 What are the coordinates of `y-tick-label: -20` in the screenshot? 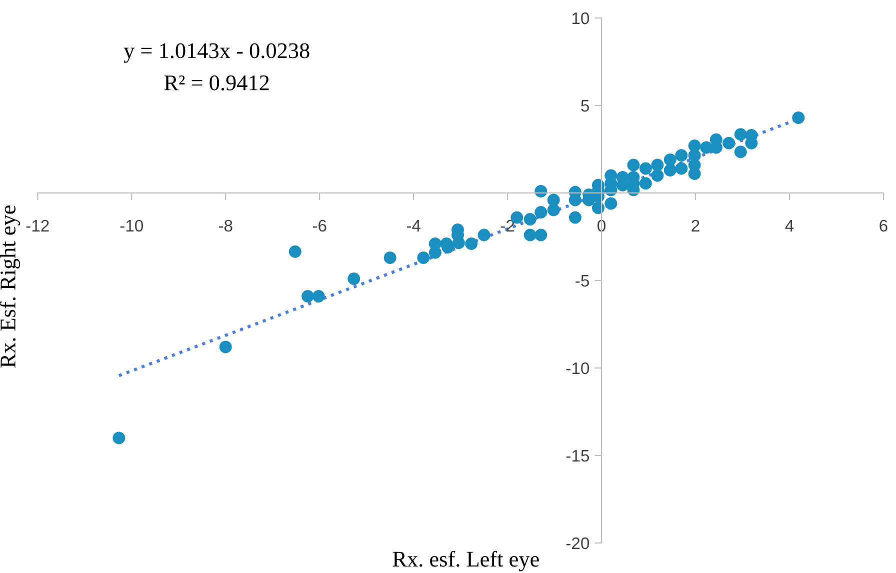 It's located at (578, 543).